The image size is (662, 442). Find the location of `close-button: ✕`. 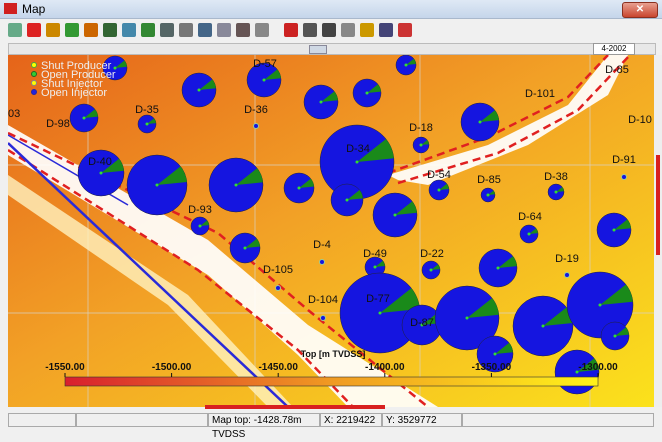

close-button: ✕ is located at coordinates (640, 10).